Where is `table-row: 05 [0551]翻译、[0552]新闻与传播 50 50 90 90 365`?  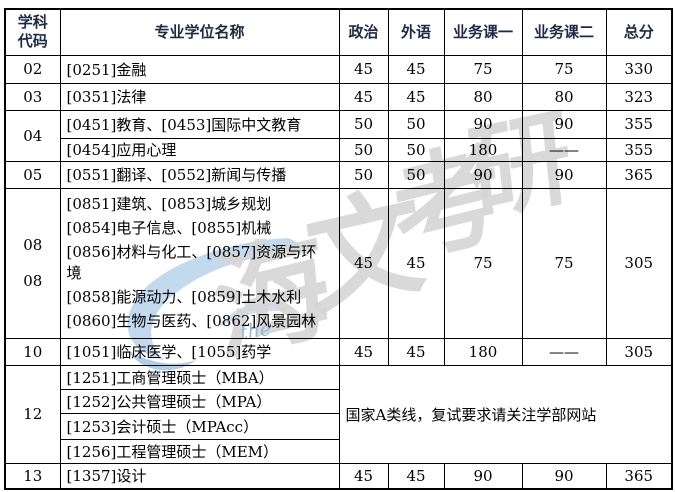
table-row: 05 [0551]翻译、[0552]新闻与传播 50 50 90 90 365 is located at coordinates (338, 174).